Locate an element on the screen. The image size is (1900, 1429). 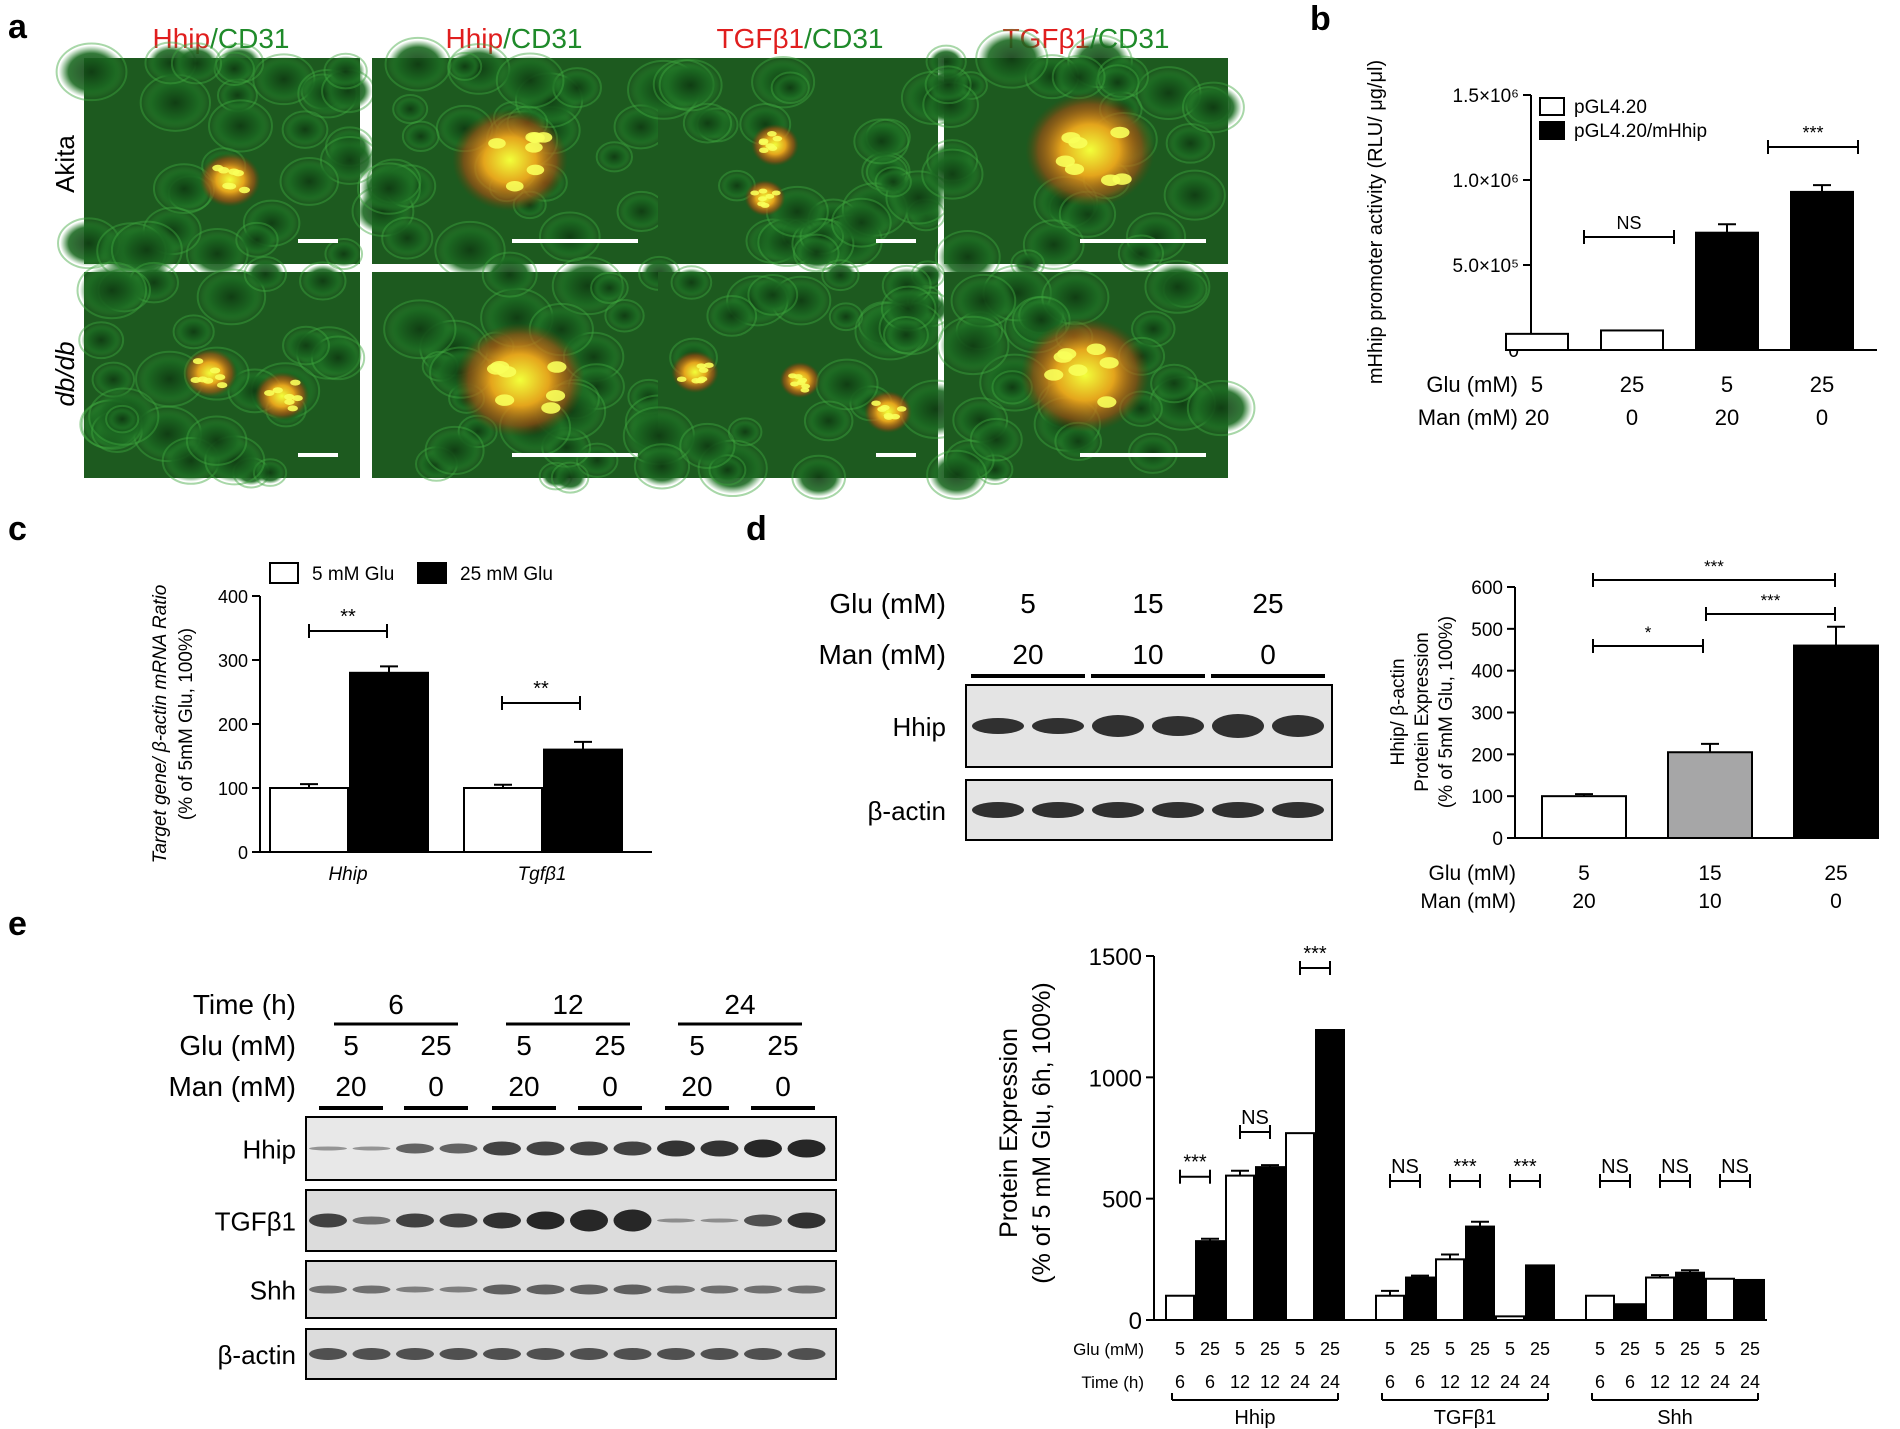
c-y-tick-label: 0 is located at coordinates (243, 853).